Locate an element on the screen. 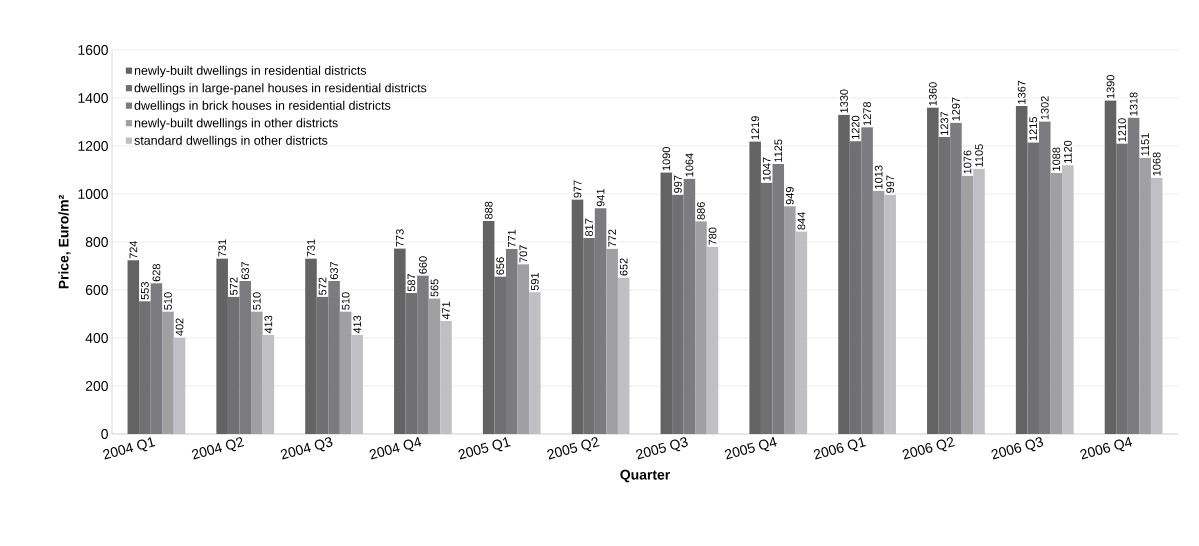  data-label: 1013 is located at coordinates (878, 177).